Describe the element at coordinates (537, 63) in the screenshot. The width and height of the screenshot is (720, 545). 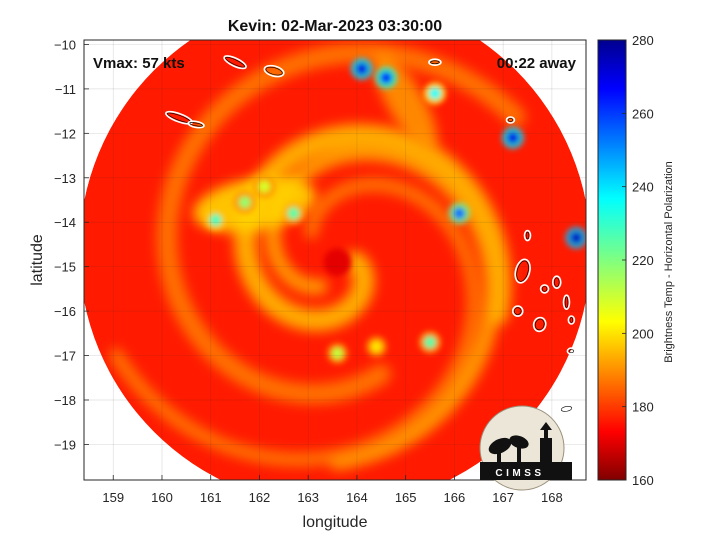
I see `time-offset-annotation: 00:22 away` at that location.